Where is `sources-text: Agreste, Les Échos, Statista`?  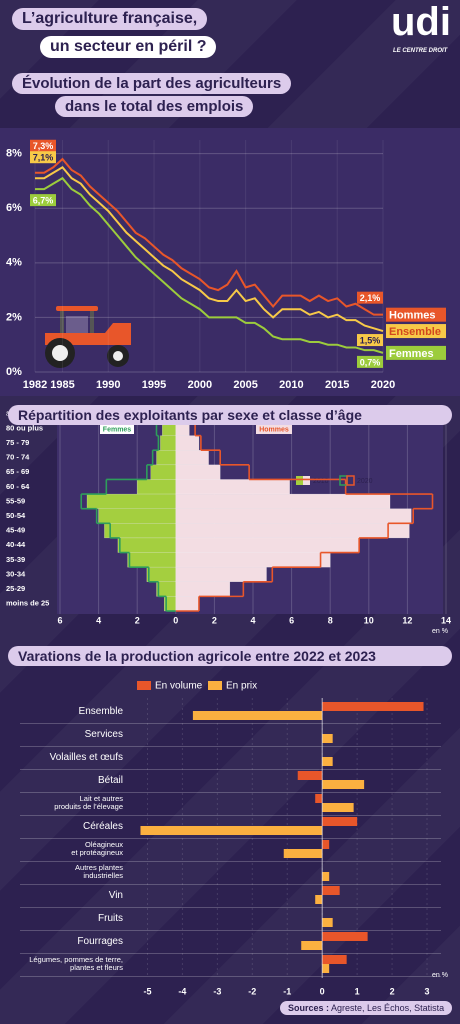 sources-text: Agreste, Les Échos, Statista is located at coordinates (388, 1008).